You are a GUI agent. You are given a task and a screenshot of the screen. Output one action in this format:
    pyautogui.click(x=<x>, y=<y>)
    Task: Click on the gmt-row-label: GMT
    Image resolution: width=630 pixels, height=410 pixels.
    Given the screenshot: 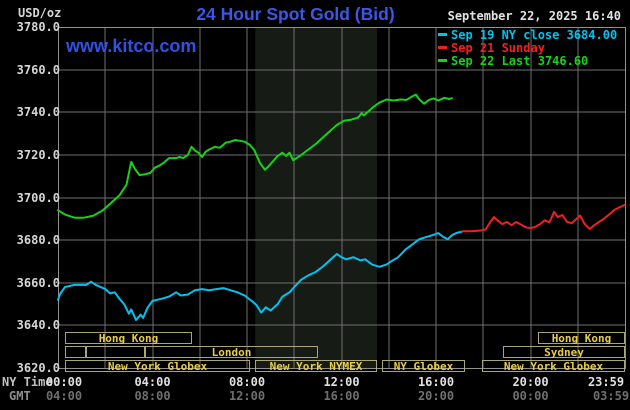 What is the action you would take?
    pyautogui.click(x=20, y=396)
    